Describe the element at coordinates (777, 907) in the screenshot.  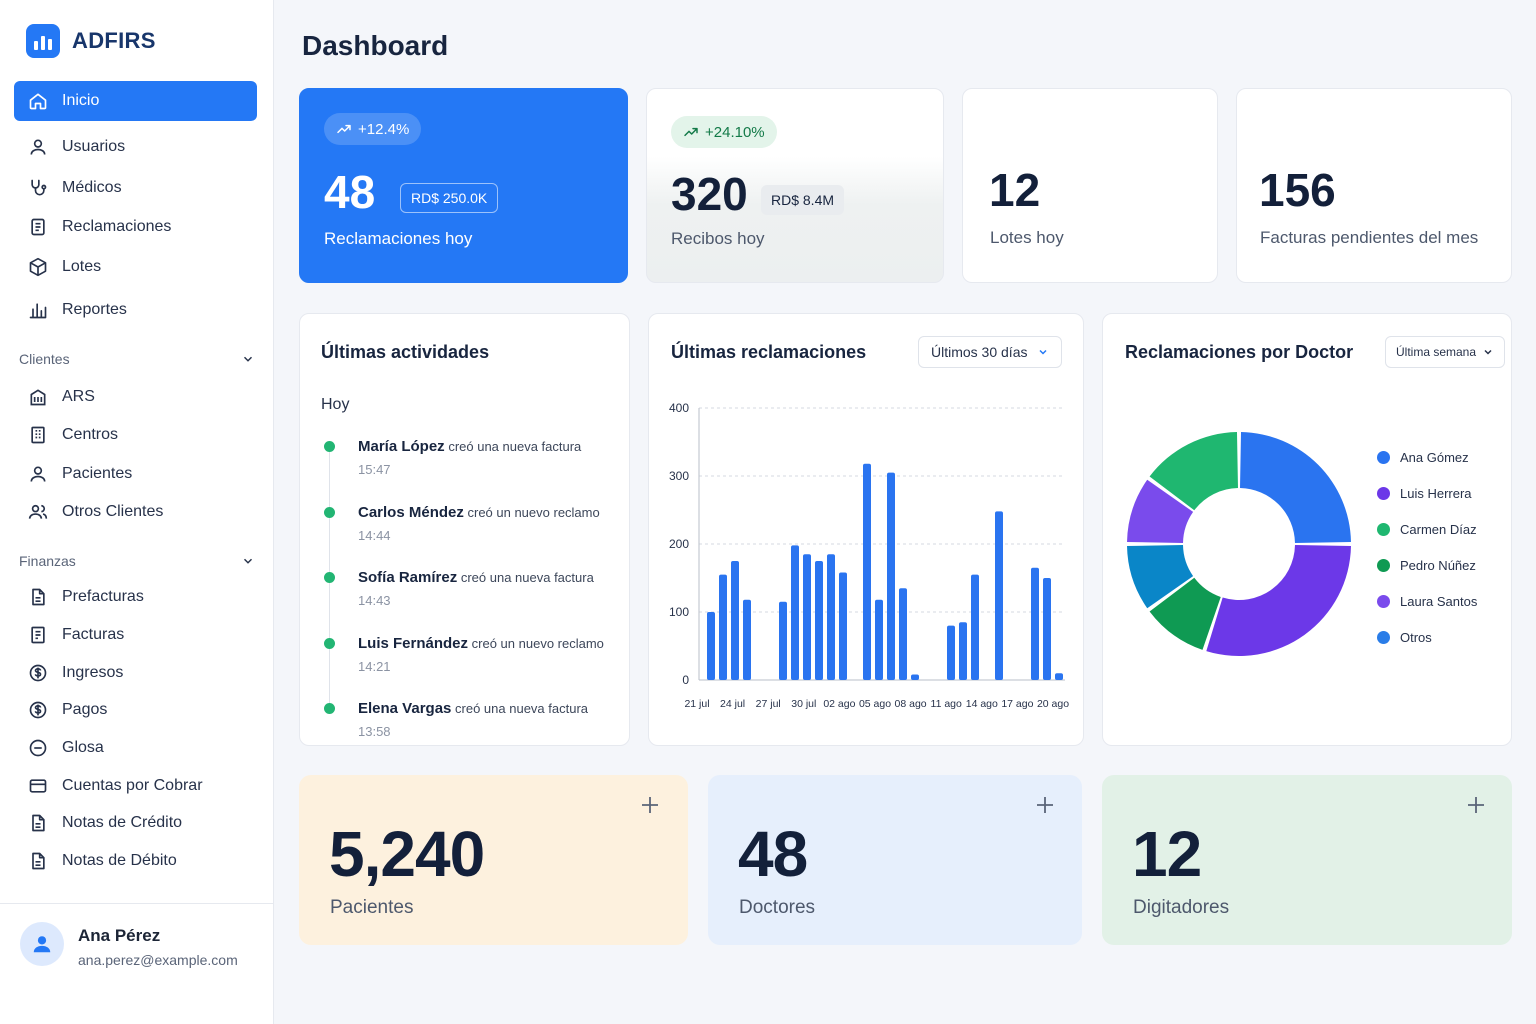
I see `summary-label: Doctores` at that location.